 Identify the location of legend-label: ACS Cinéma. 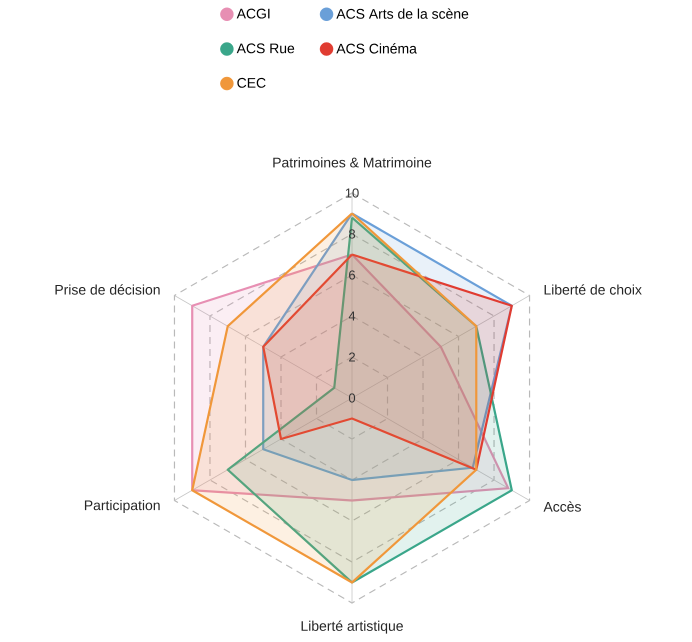
(376, 48).